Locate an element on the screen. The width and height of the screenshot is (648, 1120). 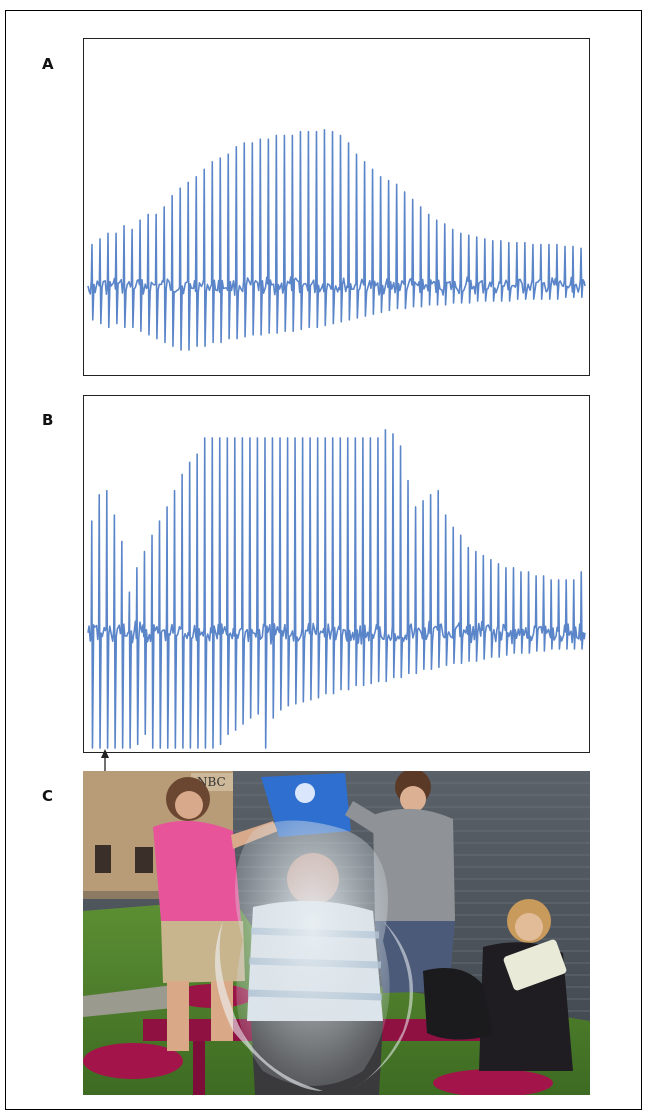
panel-label-b: B is located at coordinates (48, 420).